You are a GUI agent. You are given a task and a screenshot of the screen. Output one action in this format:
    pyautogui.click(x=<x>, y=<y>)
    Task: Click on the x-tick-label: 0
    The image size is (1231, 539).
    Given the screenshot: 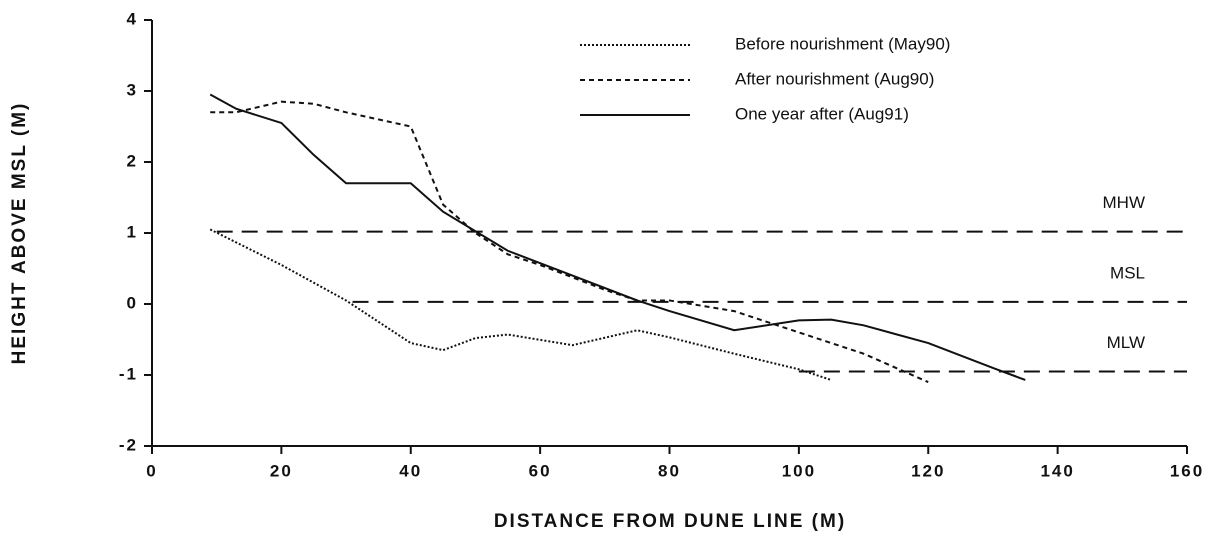 What is the action you would take?
    pyautogui.click(x=151, y=470)
    